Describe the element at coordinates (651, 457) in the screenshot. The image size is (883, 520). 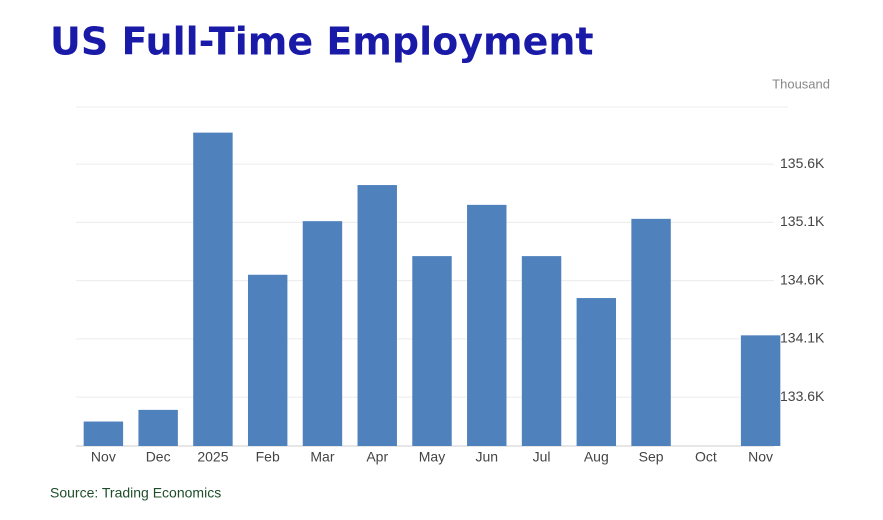
I see `x-tick-label: Sep` at that location.